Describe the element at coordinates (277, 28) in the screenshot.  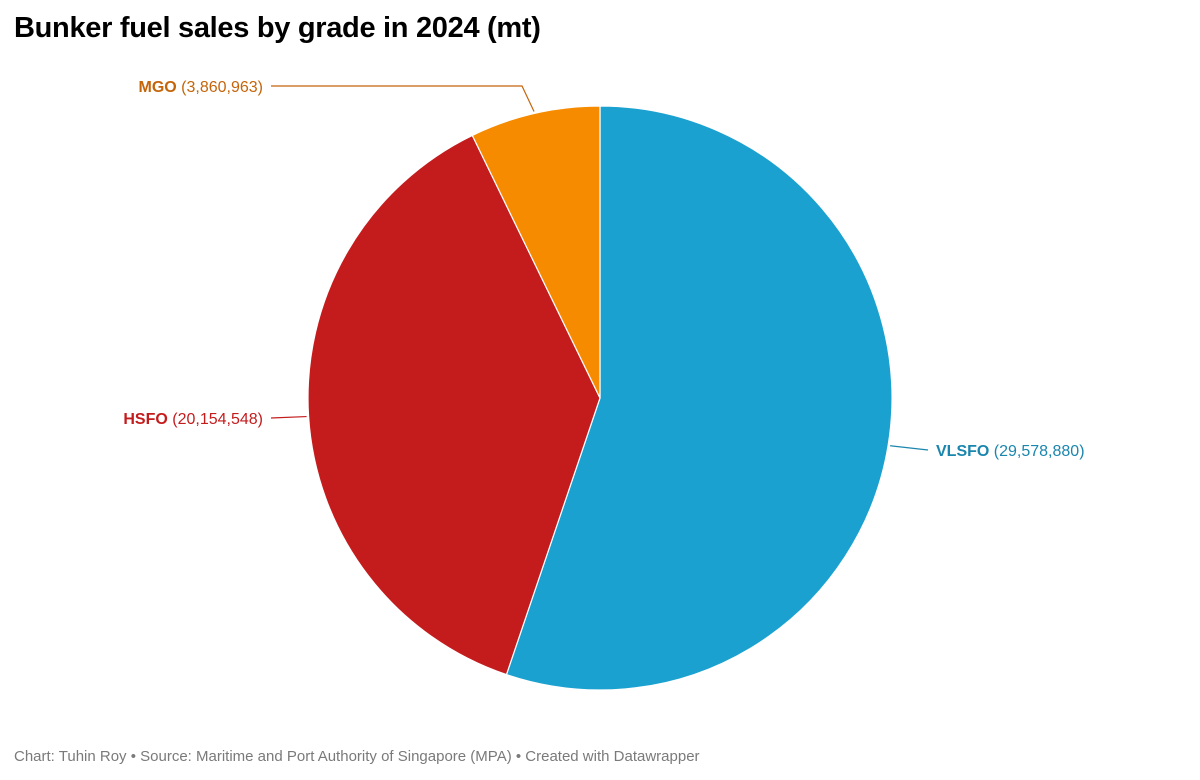
I see `chart-title: Bunker fuel sales by grade in 2024 (mt)` at that location.